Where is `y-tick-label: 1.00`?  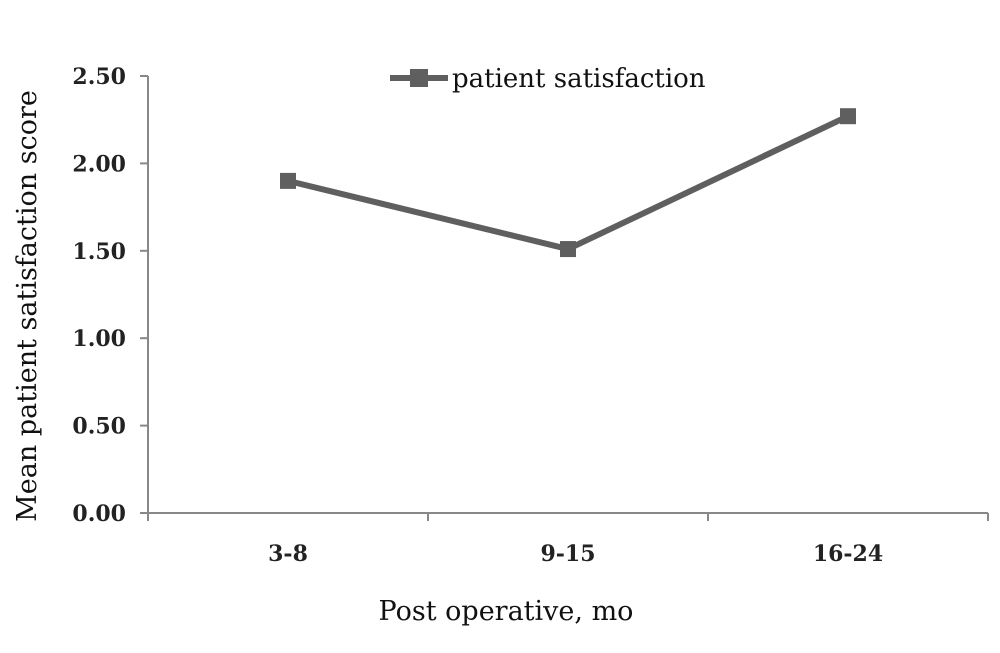
y-tick-label: 1.00 is located at coordinates (99, 339).